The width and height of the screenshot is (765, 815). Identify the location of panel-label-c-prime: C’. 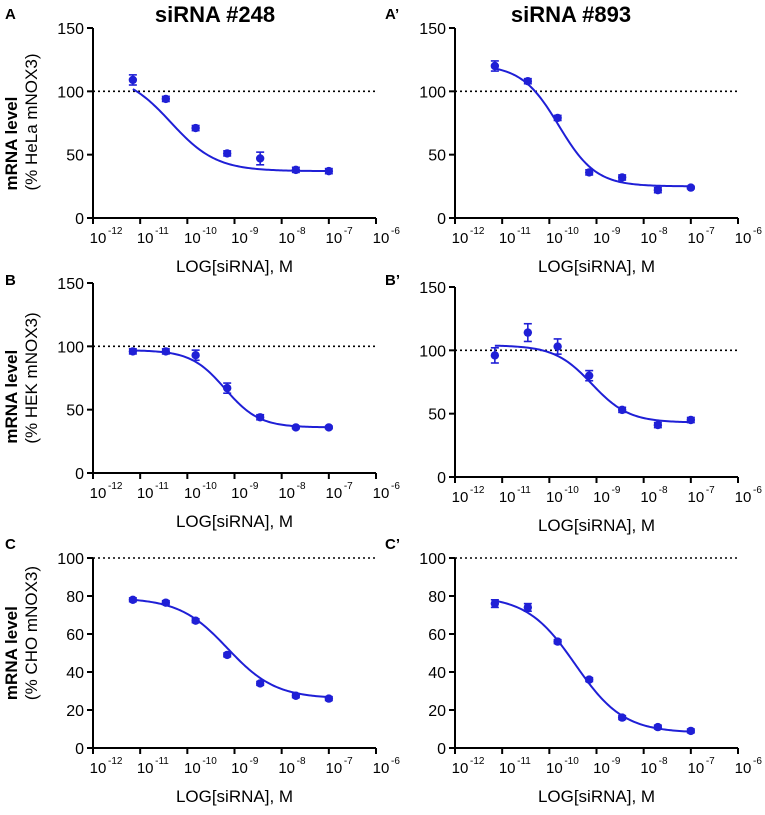
(392, 544).